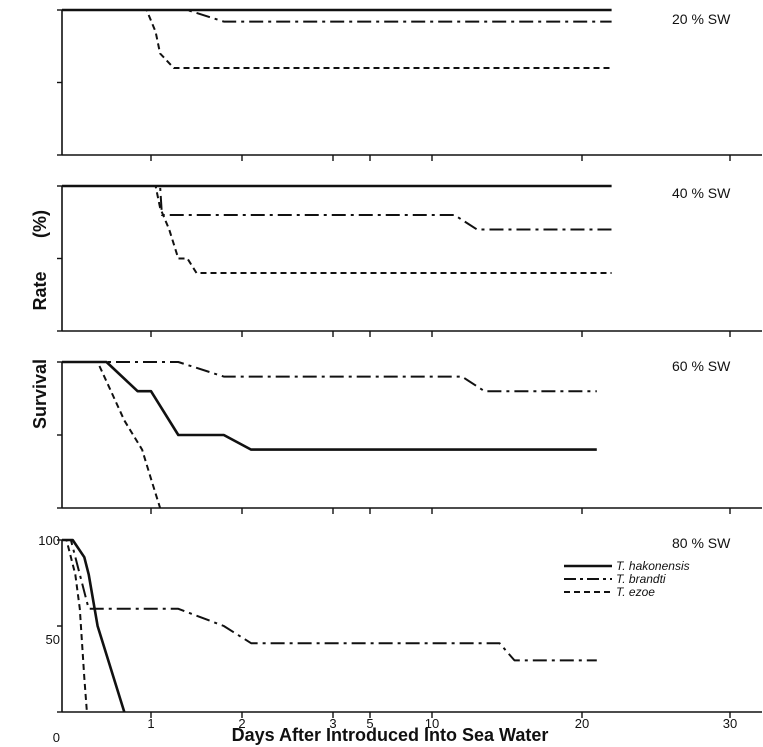  Describe the element at coordinates (635, 592) in the screenshot. I see `legend-label-ezoe: T. ezoe` at that location.